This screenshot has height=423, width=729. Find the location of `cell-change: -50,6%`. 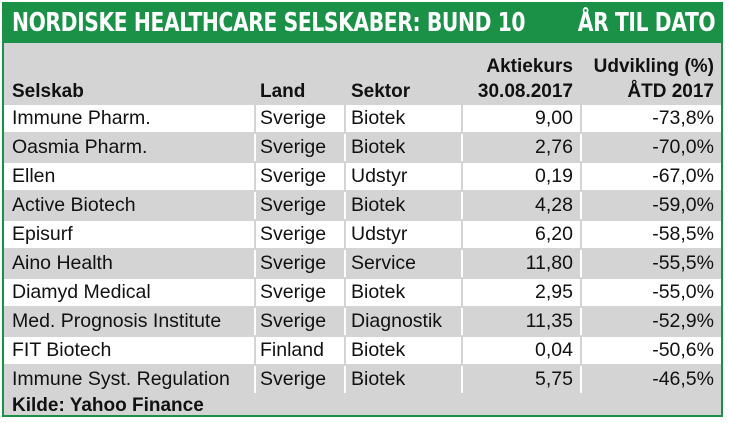

cell-change: -50,6% is located at coordinates (683, 350).